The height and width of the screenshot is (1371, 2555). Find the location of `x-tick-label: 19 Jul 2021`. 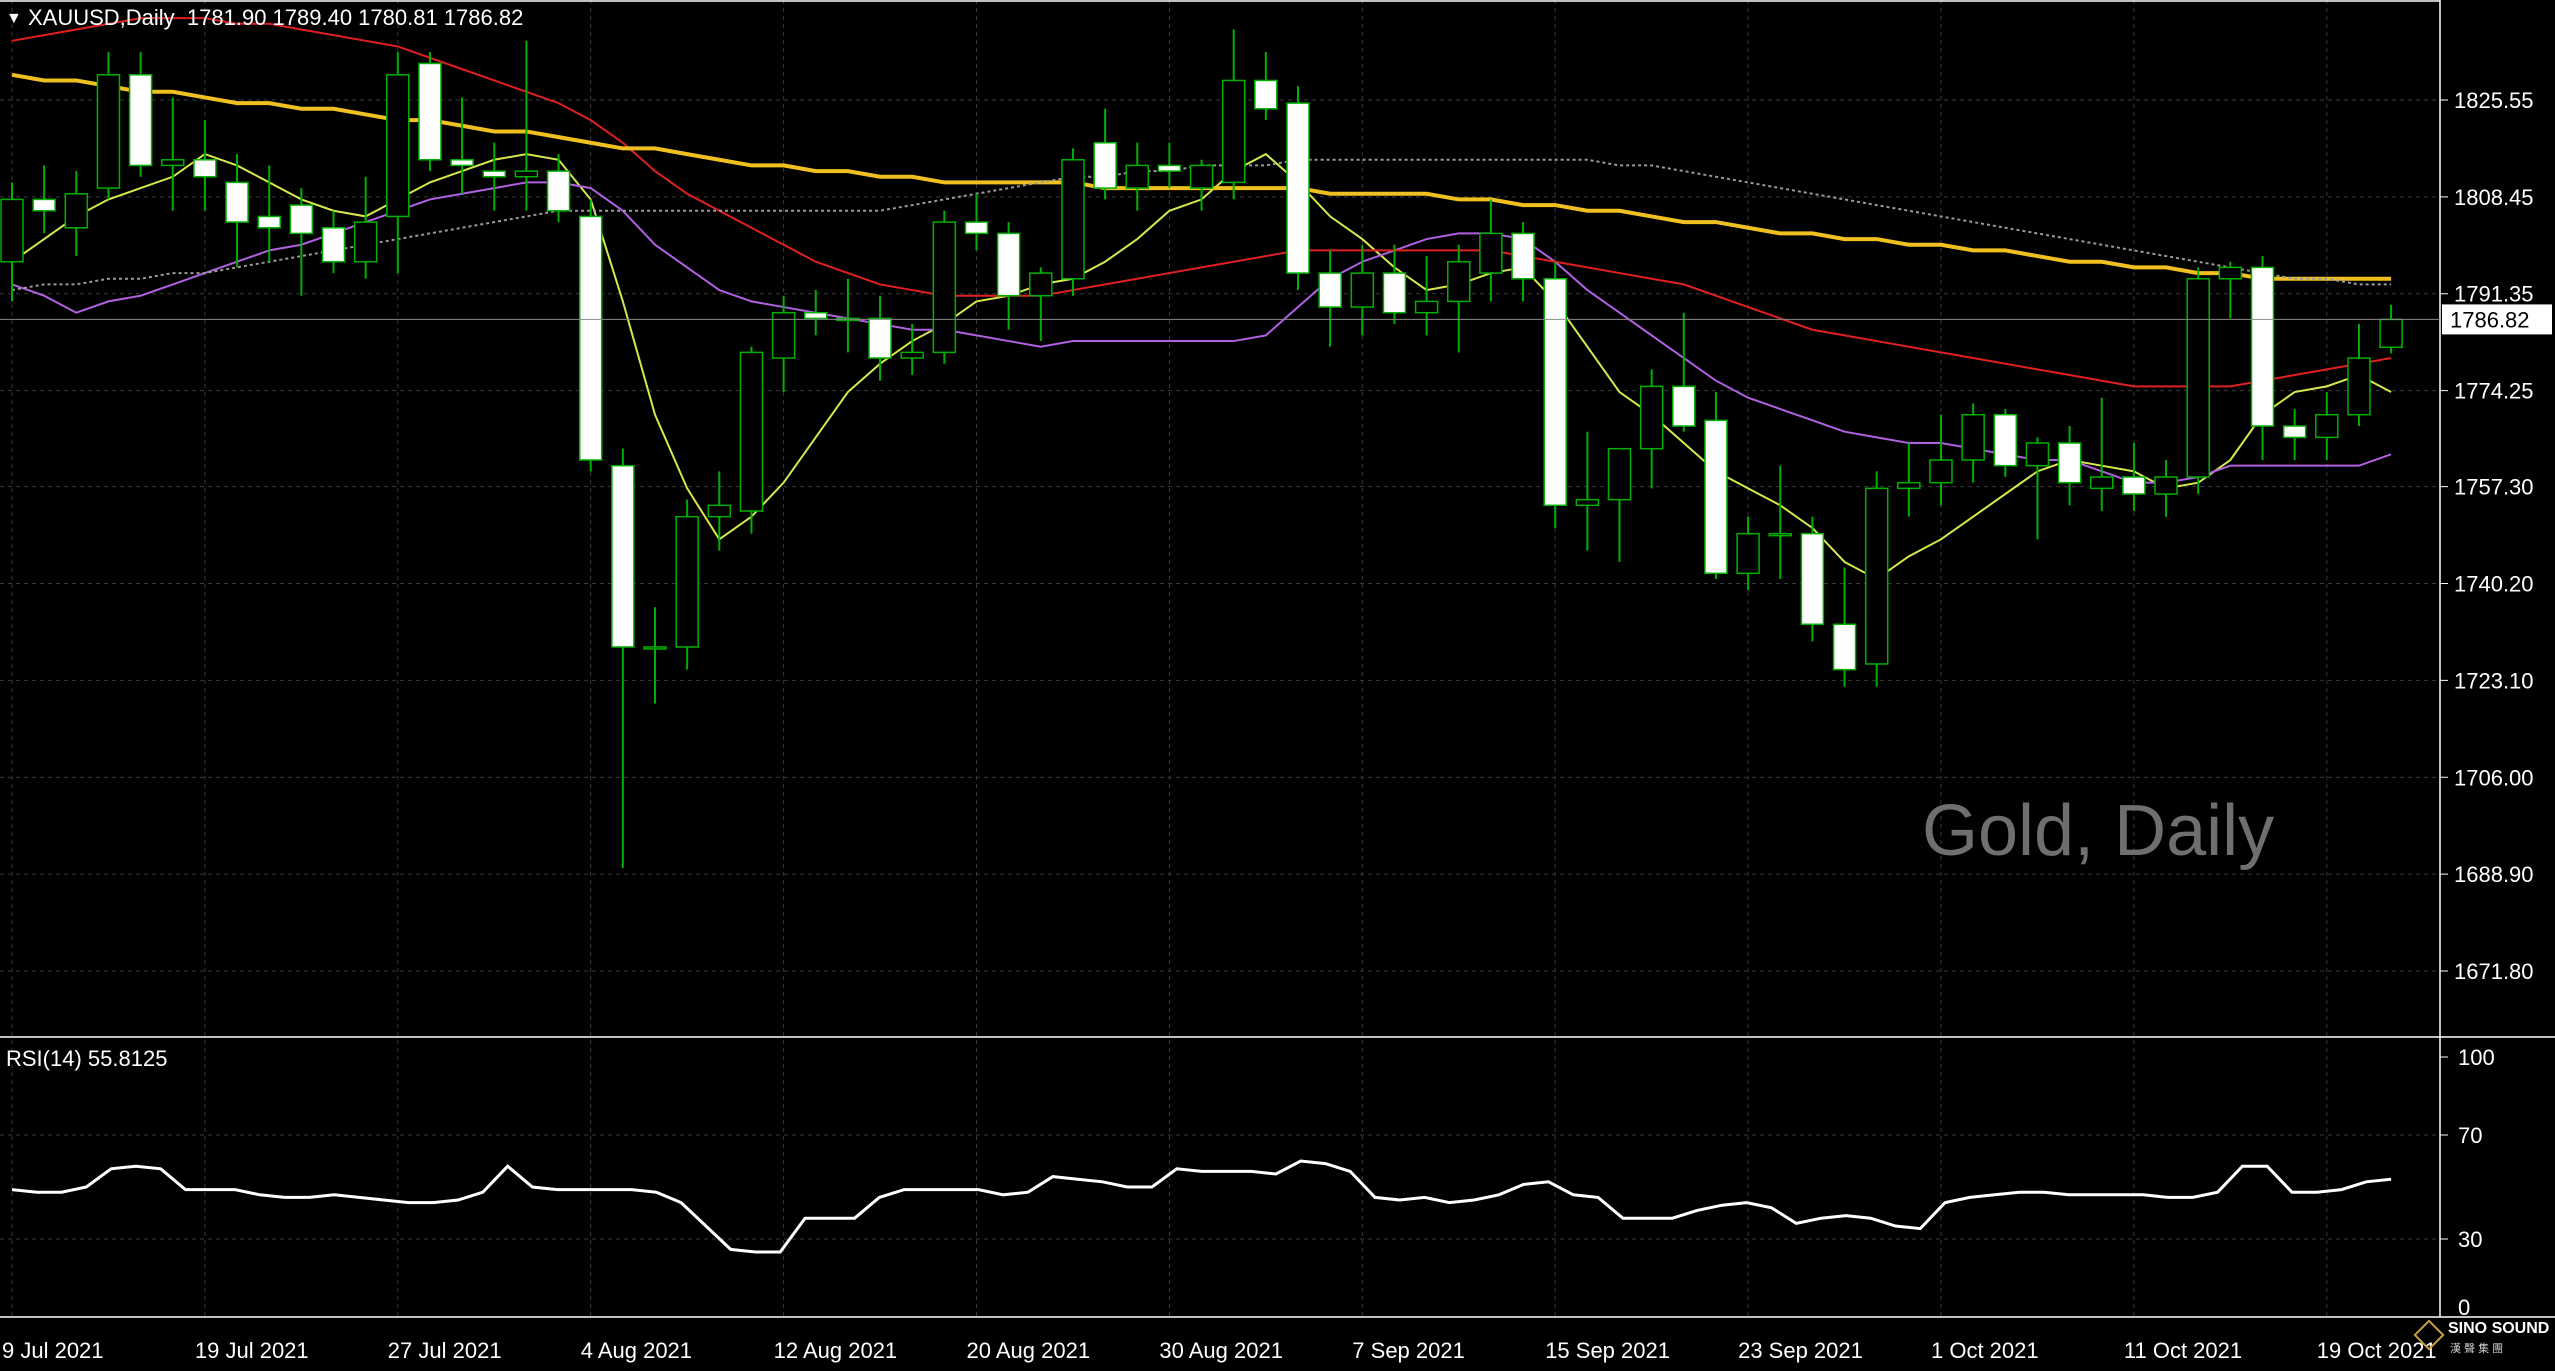

x-tick-label: 19 Jul 2021 is located at coordinates (252, 1350).